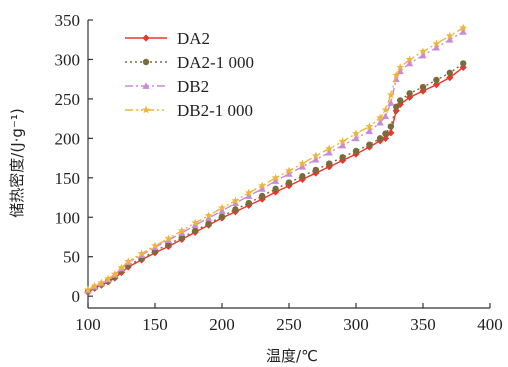 This screenshot has height=367, width=508. What do you see at coordinates (423, 324) in the screenshot?
I see `x-tick-label: 350` at bounding box center [423, 324].